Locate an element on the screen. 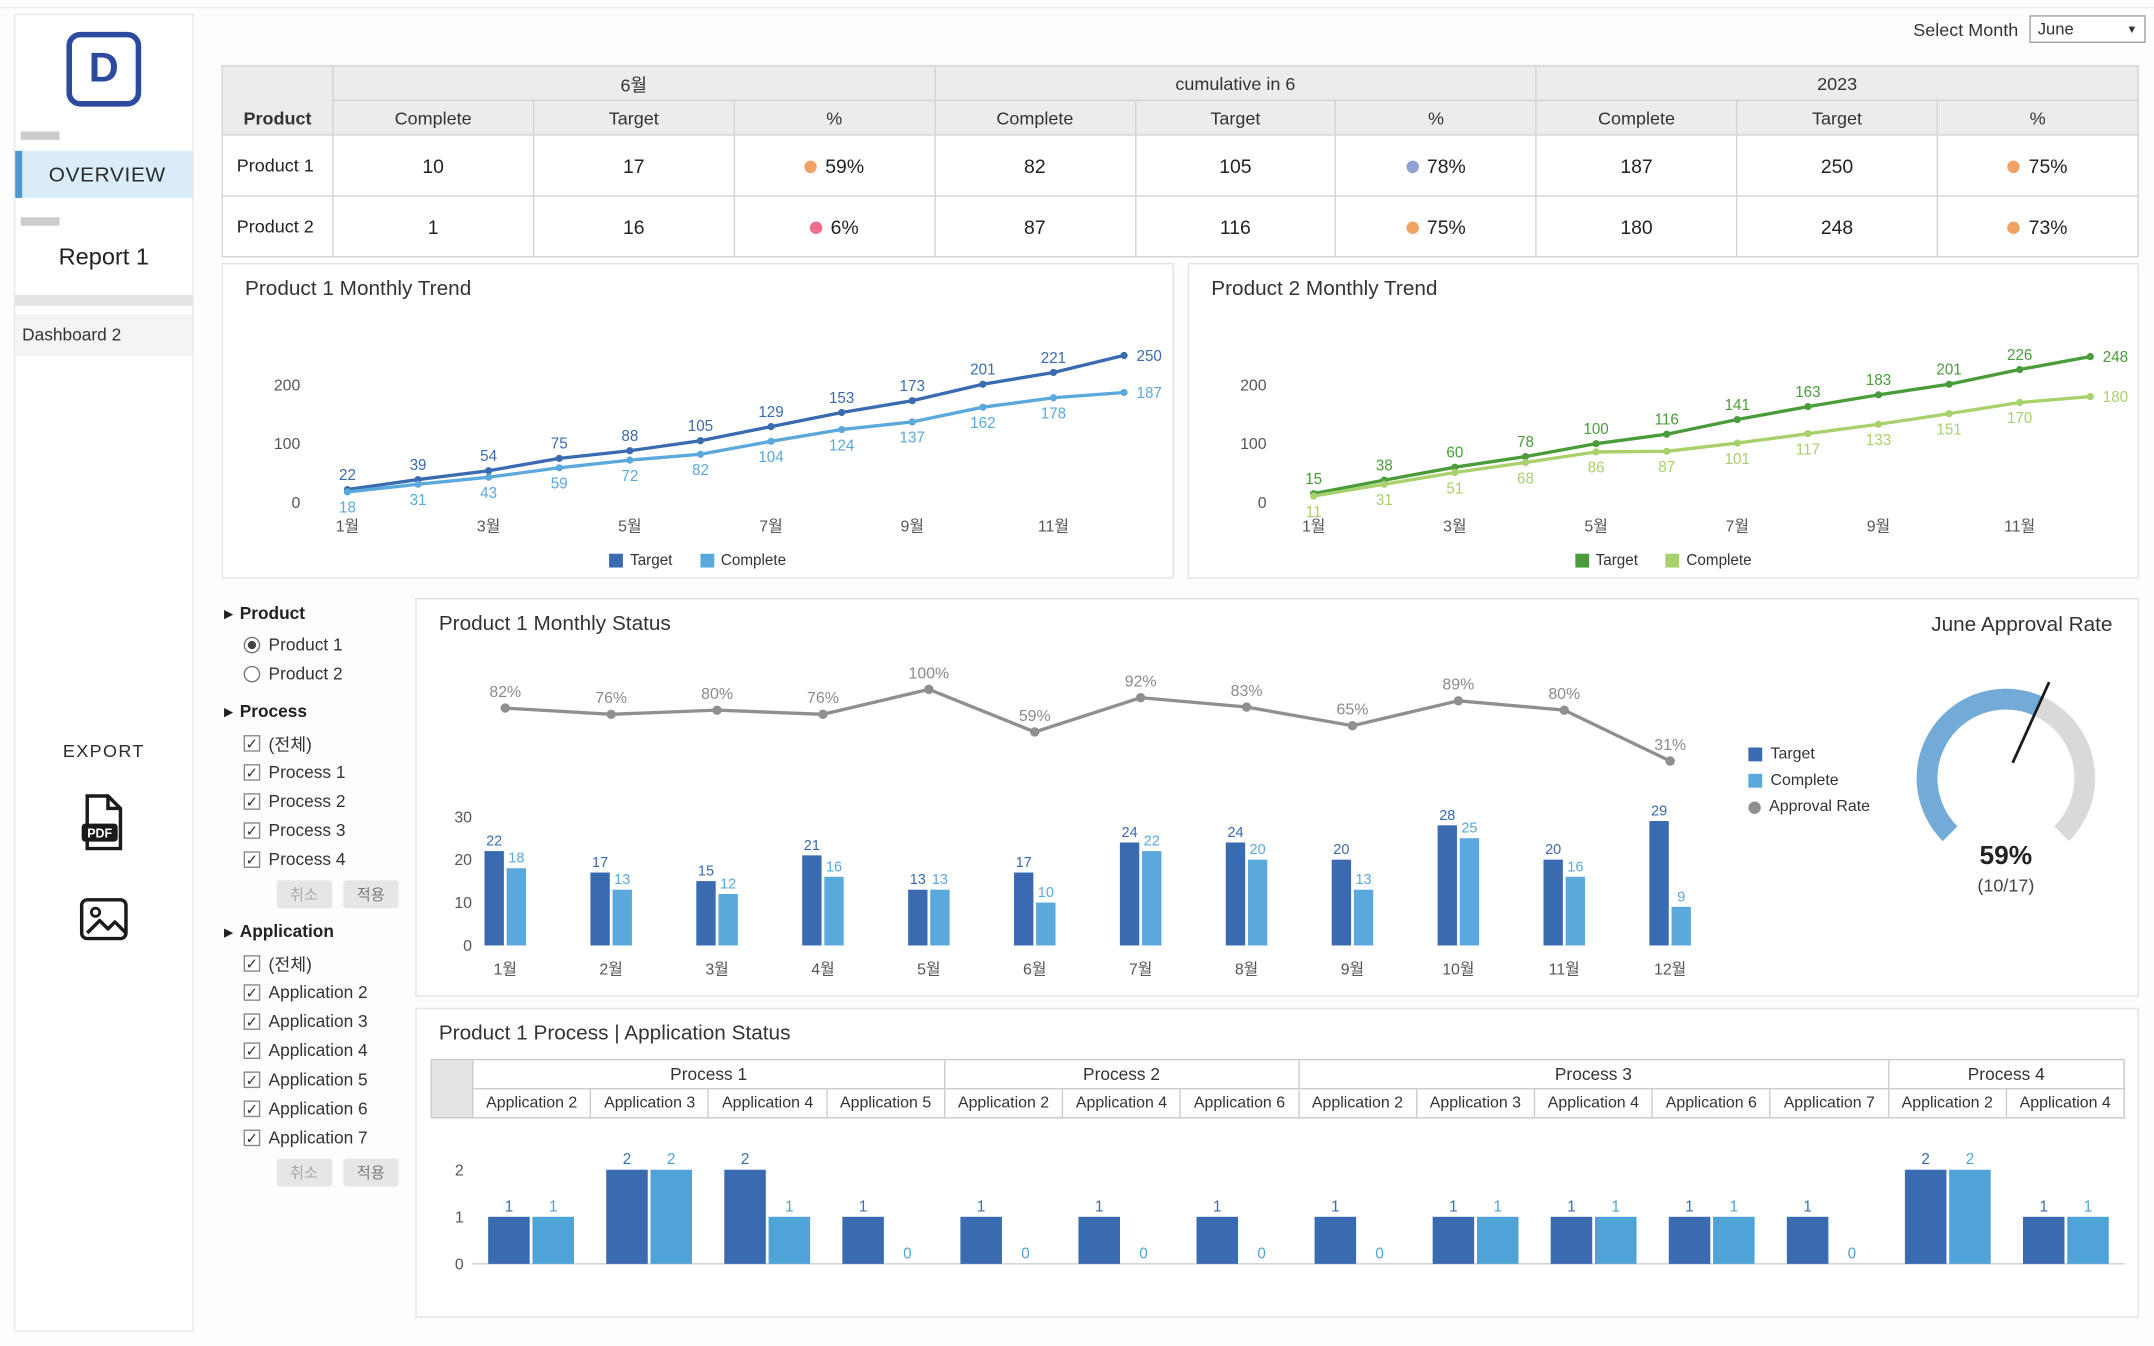 Image resolution: width=2154 pixels, height=1346 pixels. filter-option: Product 1 is located at coordinates (316, 644).